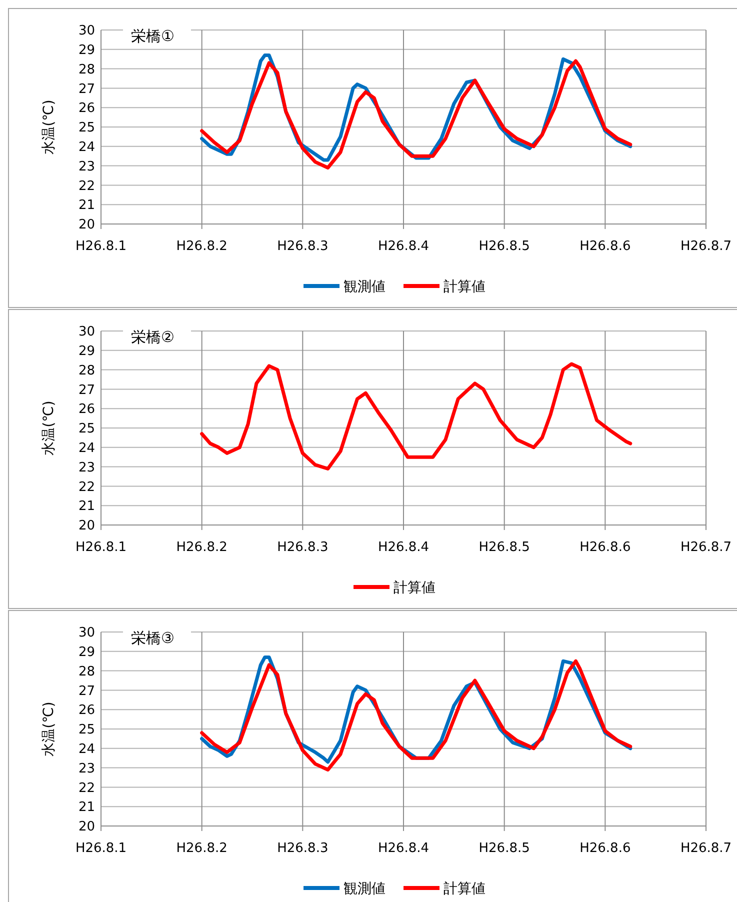 This screenshot has width=737, height=902. Describe the element at coordinates (152, 638) in the screenshot. I see `annotation: 栄橋③` at that location.